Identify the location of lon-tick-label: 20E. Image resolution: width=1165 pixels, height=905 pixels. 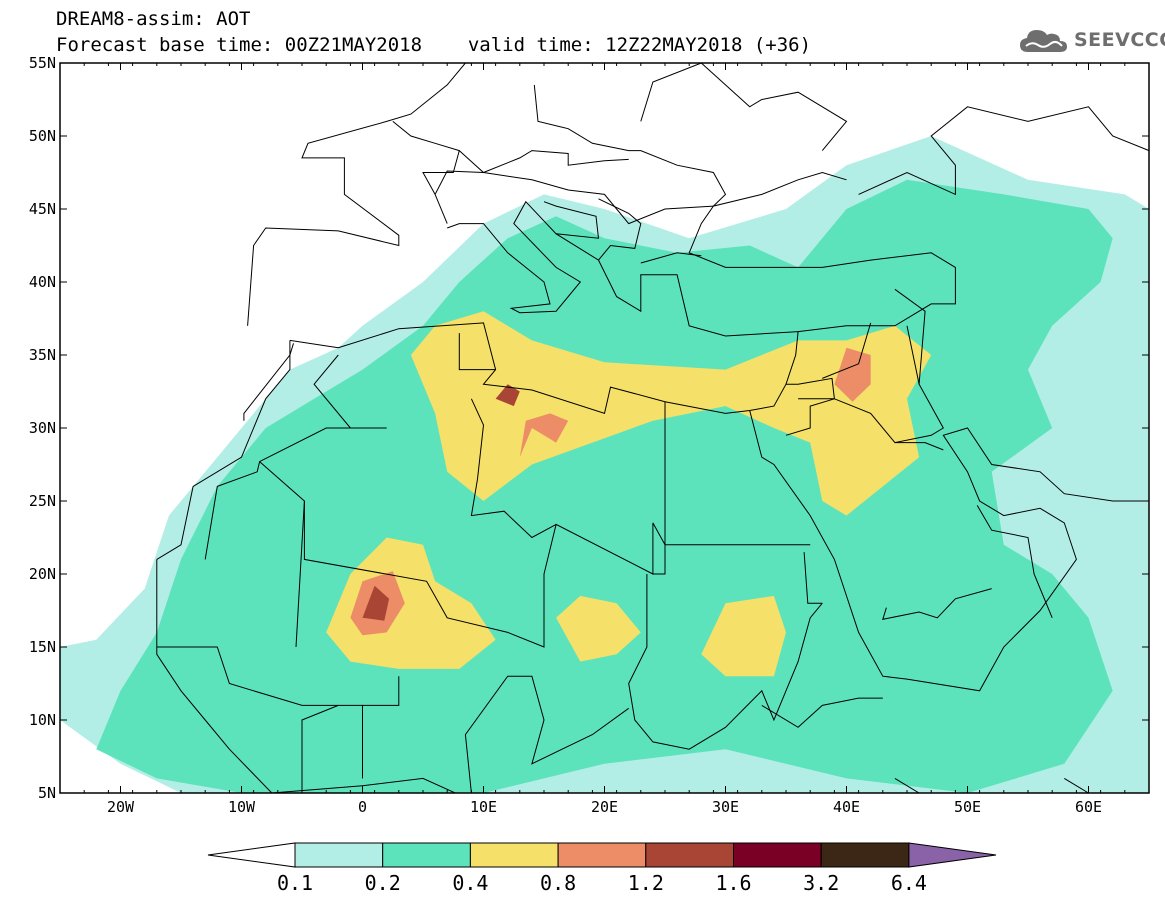
(604, 807).